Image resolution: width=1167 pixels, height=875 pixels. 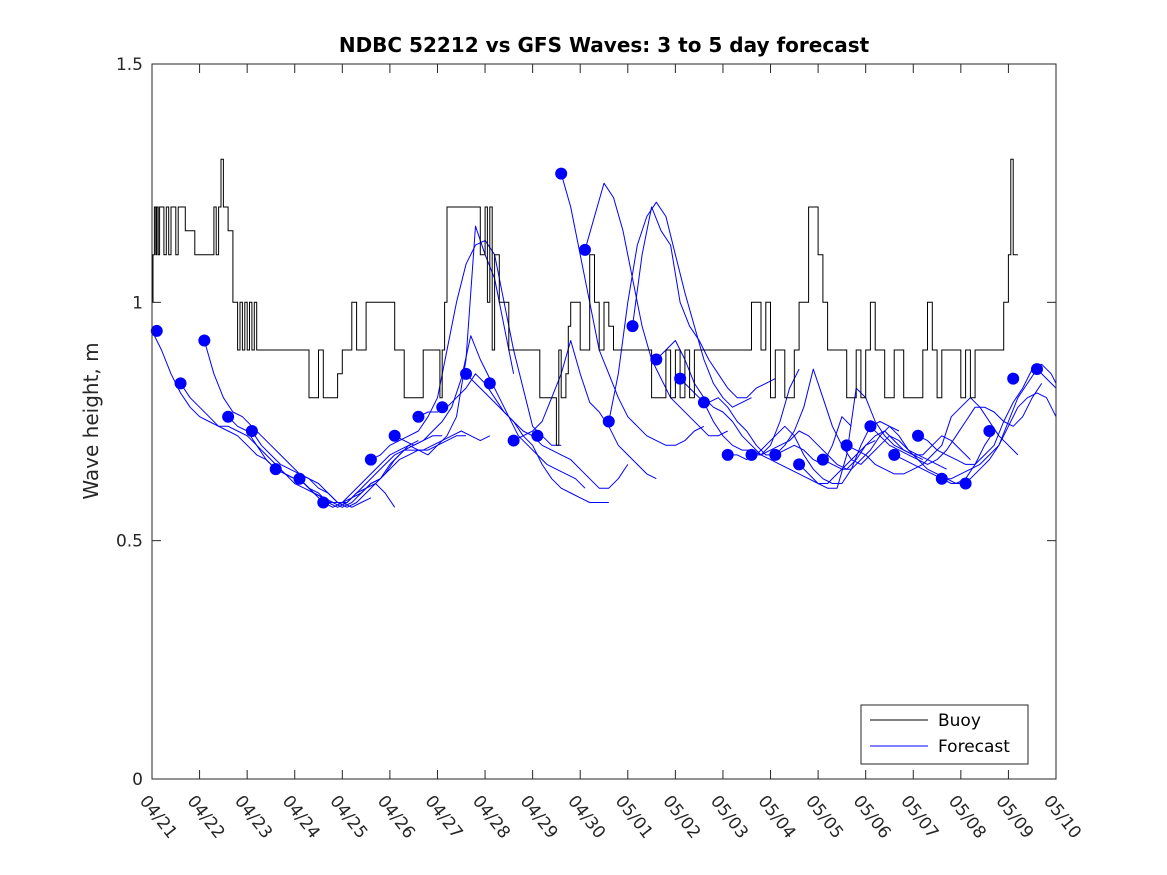 I want to click on y-tick-label: 0.5, so click(x=129, y=542).